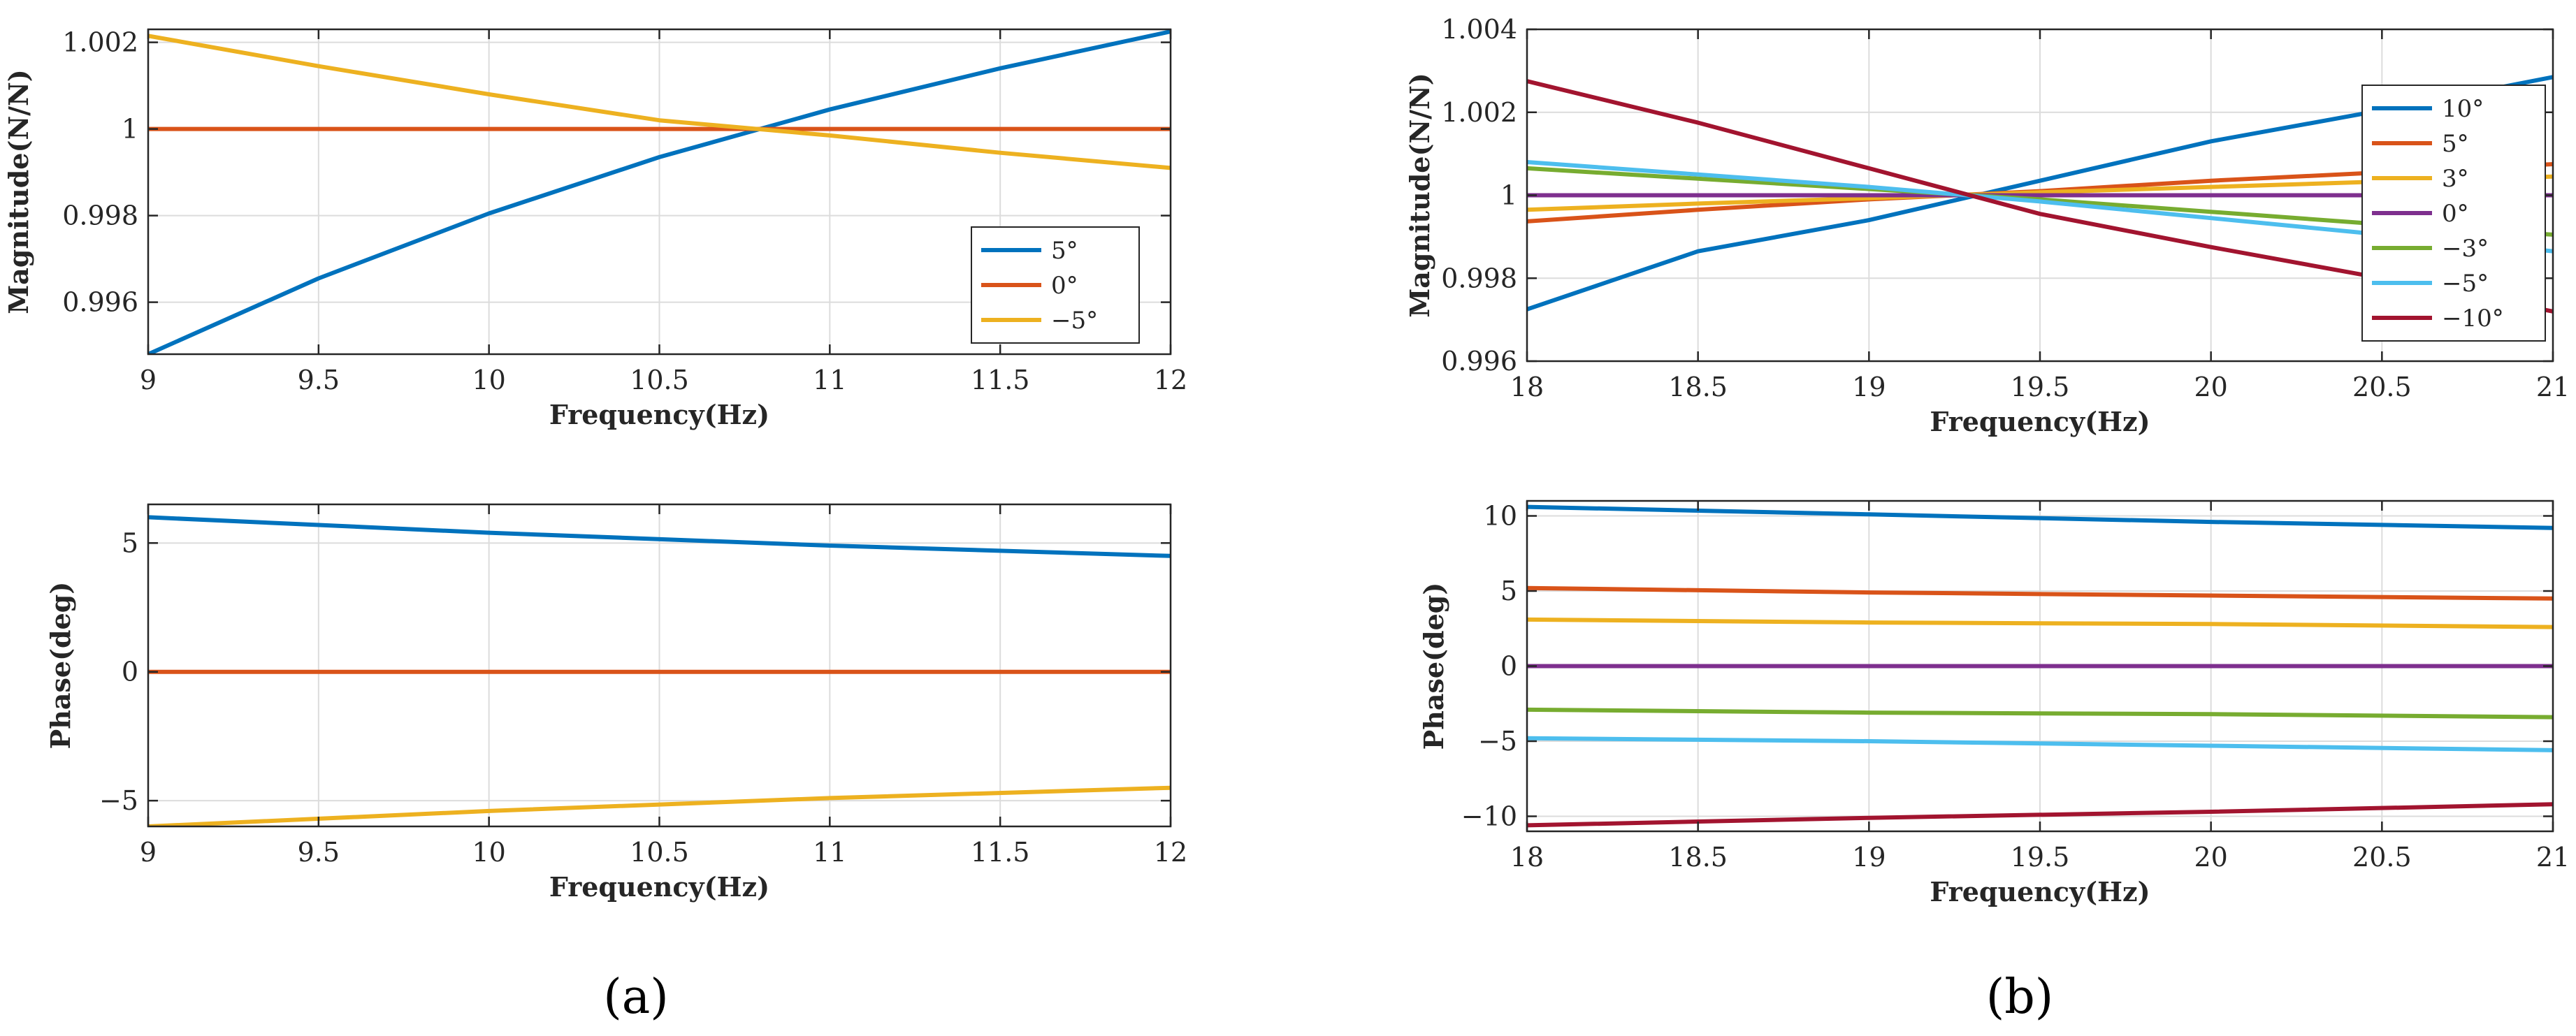 The image size is (2576, 1036). I want to click on legend: 10° 5° 3° 0° −3° −5° −10°, so click(2453, 214).